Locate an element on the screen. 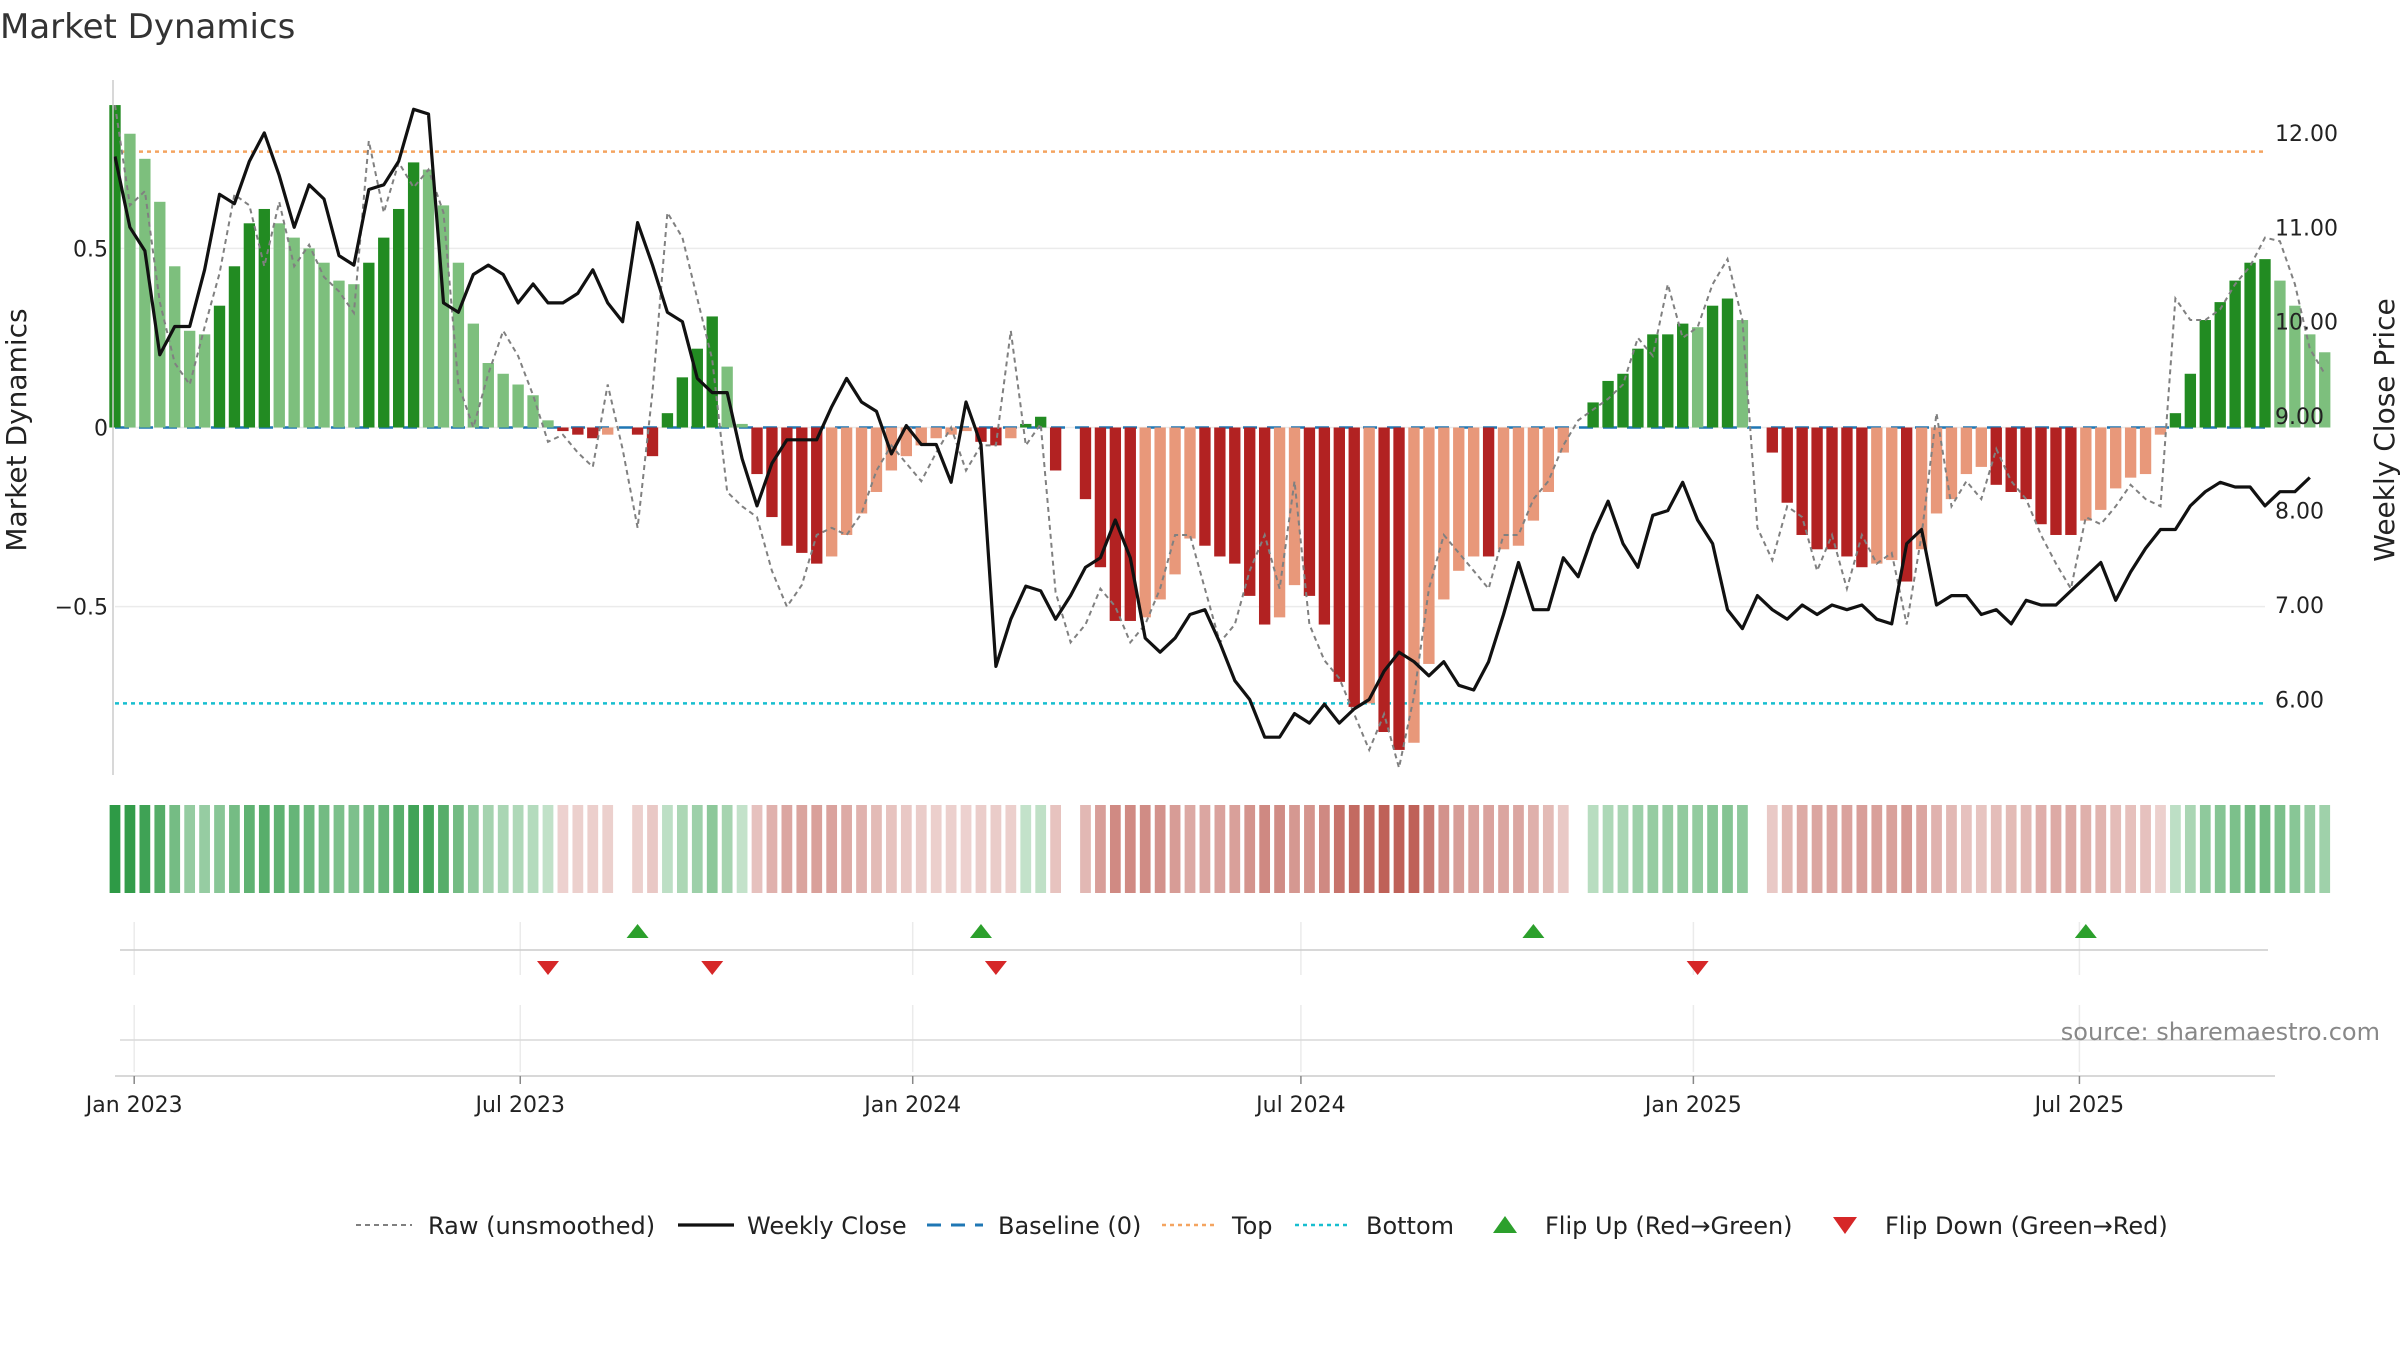  x-tick-label: Jul 2025 is located at coordinates (2079, 1105).